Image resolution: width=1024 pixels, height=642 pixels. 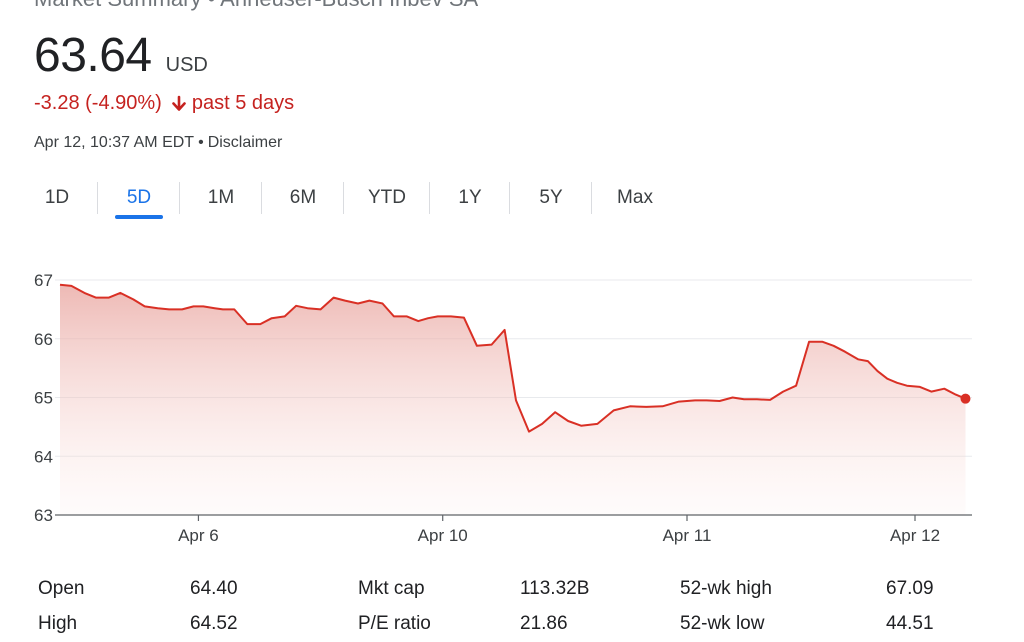 I want to click on tab-label: YTD, so click(x=387, y=197).